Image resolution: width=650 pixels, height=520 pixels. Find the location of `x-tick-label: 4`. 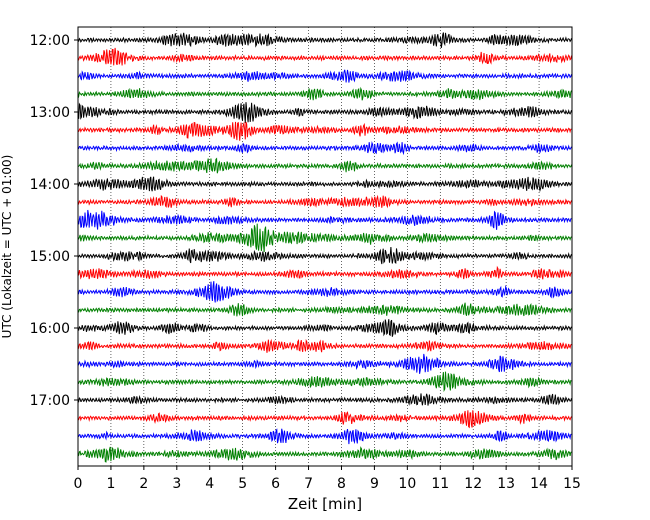

x-tick-label: 4 is located at coordinates (209, 484).